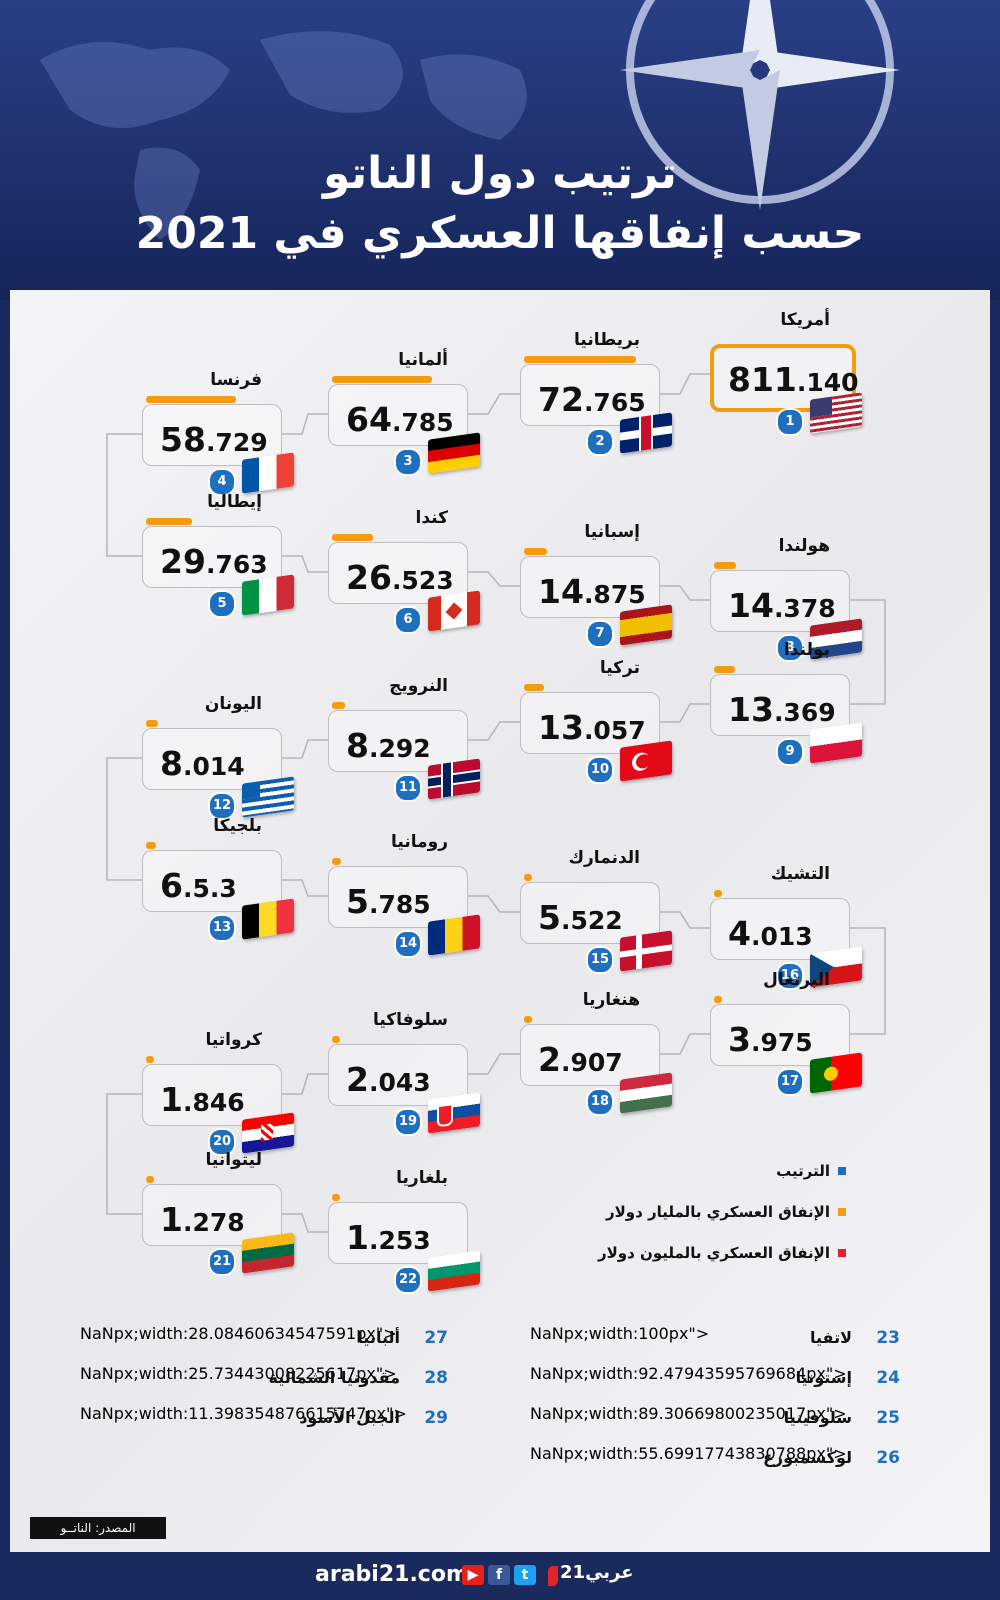 The width and height of the screenshot is (1000, 1600). I want to click on footer: arabi21.com ▶ f t عربي21, so click(500, 1576).